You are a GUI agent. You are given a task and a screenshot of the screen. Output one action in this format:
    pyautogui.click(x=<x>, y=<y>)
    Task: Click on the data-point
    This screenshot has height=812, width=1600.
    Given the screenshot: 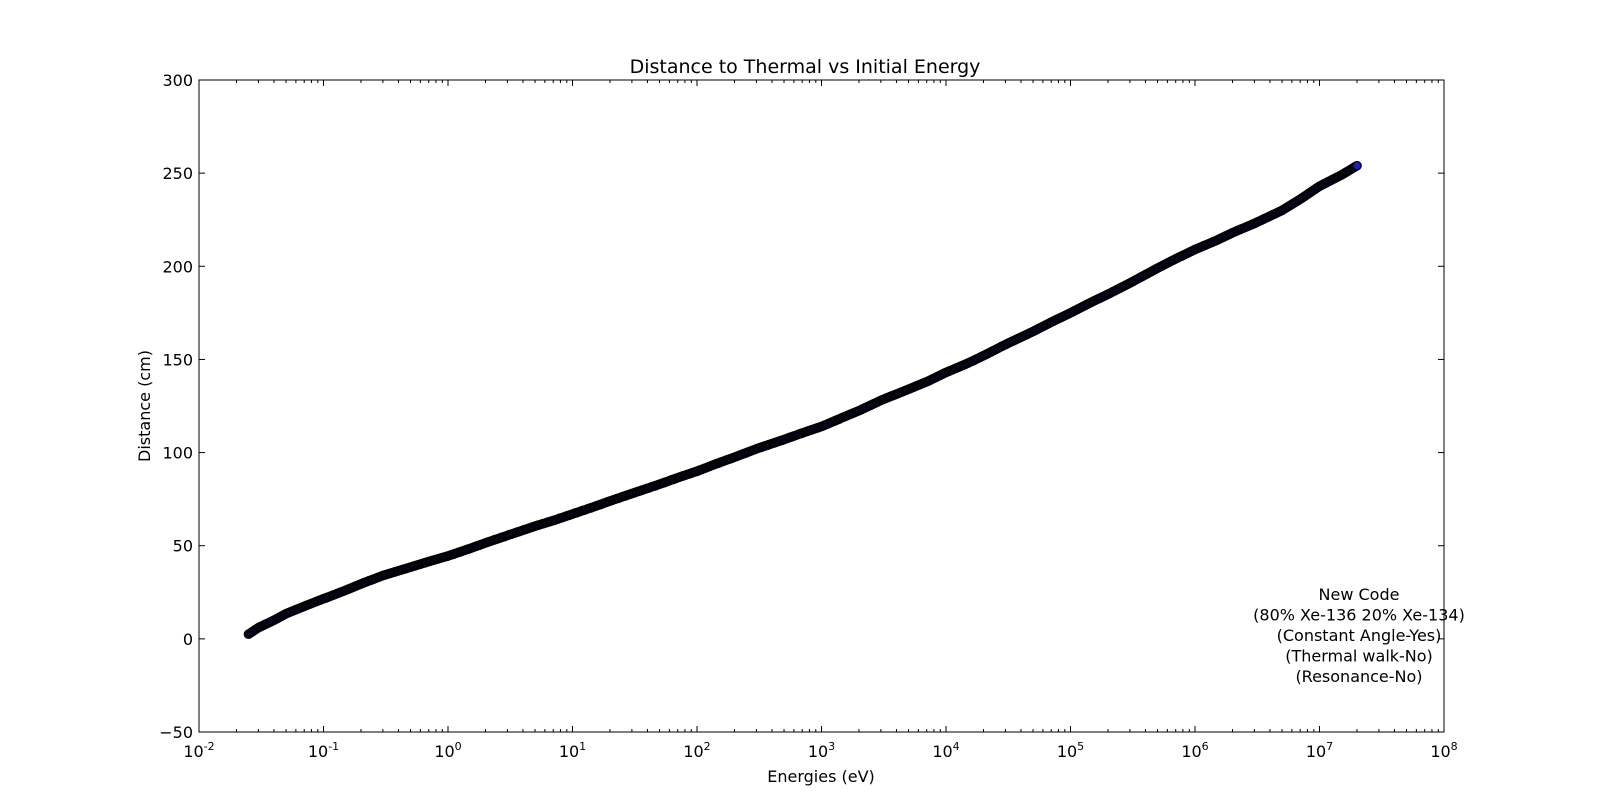 What is the action you would take?
    pyautogui.click(x=1357, y=165)
    